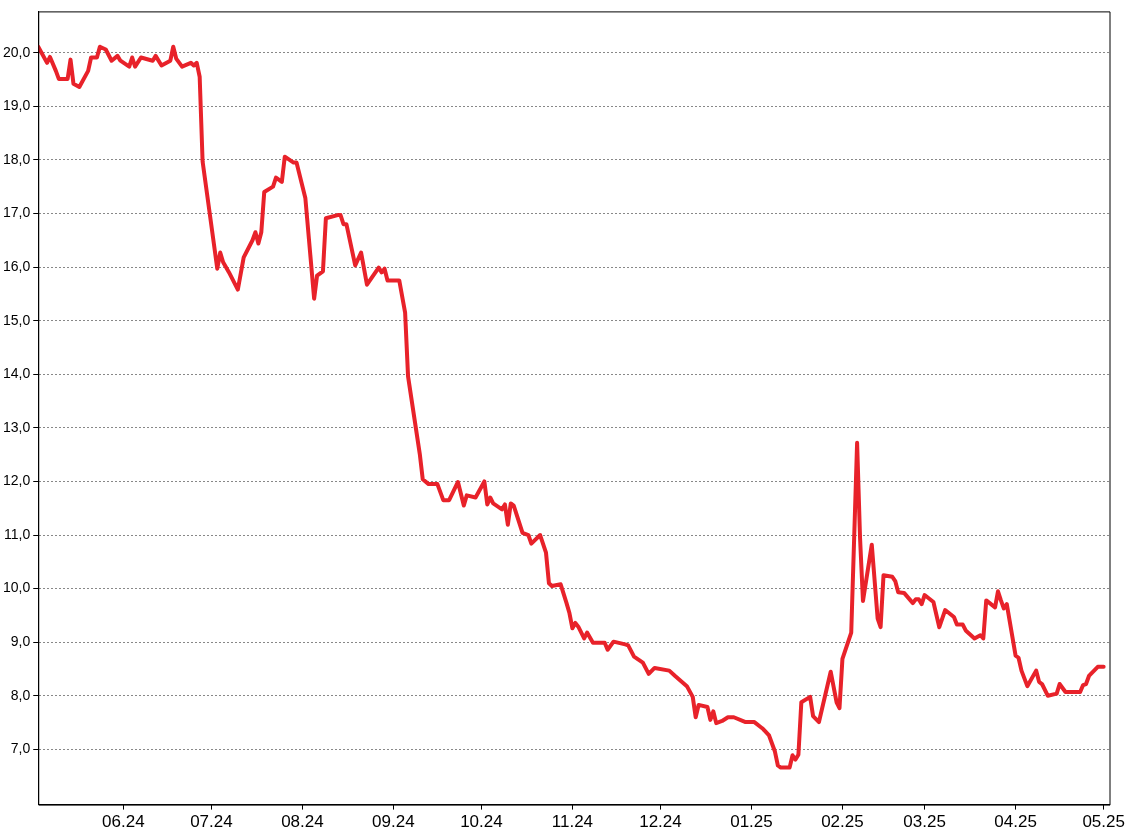 The image size is (1128, 836). I want to click on x-tick-label: 10.24, so click(481, 822).